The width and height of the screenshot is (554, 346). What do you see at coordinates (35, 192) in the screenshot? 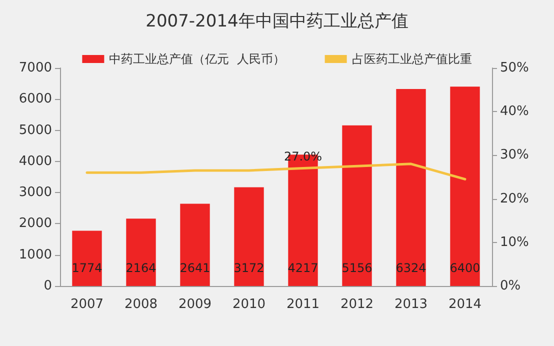
I see `y-tick-label: 3000` at bounding box center [35, 192].